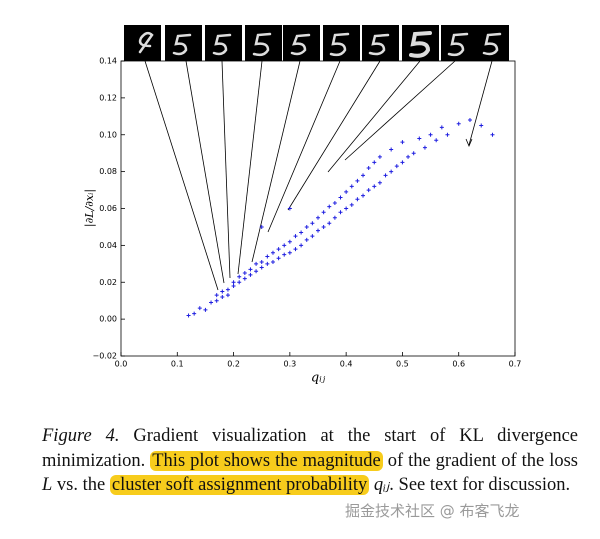 The height and width of the screenshot is (539, 600). Describe the element at coordinates (177, 364) in the screenshot. I see `x-tick-label: 0.1` at that location.